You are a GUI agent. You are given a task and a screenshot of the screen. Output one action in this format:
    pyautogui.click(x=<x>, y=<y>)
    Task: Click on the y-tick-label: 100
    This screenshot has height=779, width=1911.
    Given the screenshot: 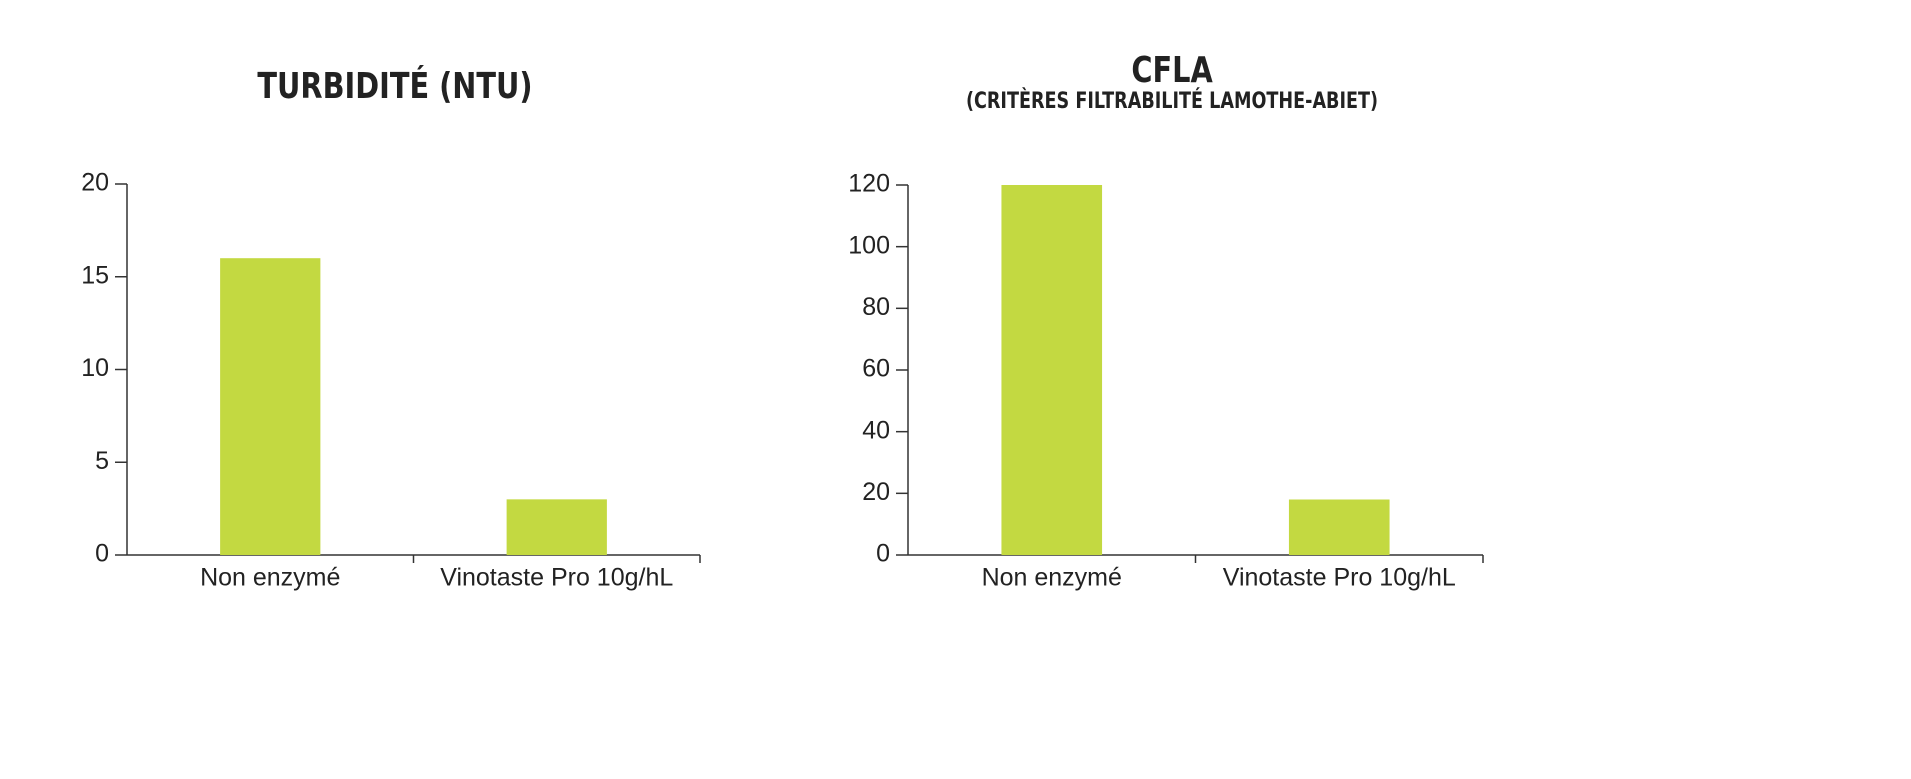 What is the action you would take?
    pyautogui.click(x=869, y=245)
    